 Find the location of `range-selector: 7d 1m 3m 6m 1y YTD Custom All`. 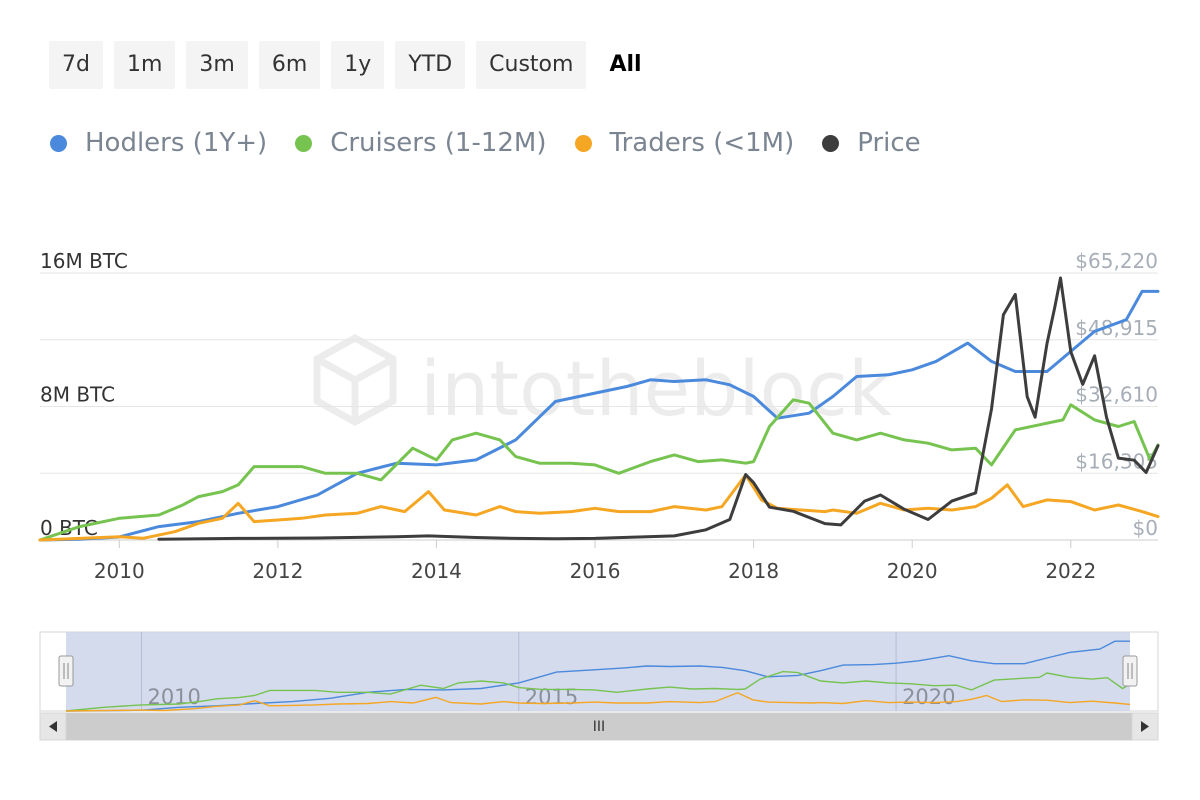

range-selector: 7d 1m 3m 6m 1y YTD Custom All is located at coordinates (351, 65).